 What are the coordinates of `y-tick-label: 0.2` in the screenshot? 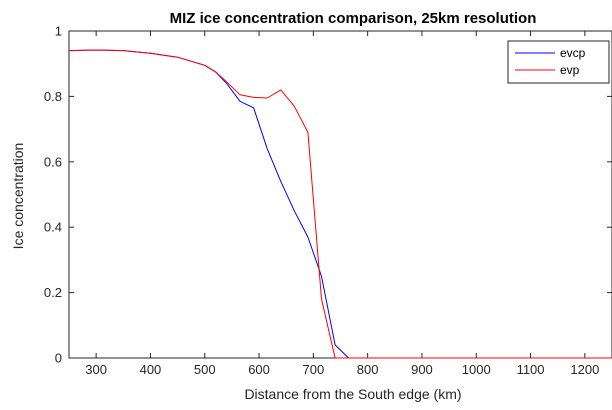 It's located at (53, 292).